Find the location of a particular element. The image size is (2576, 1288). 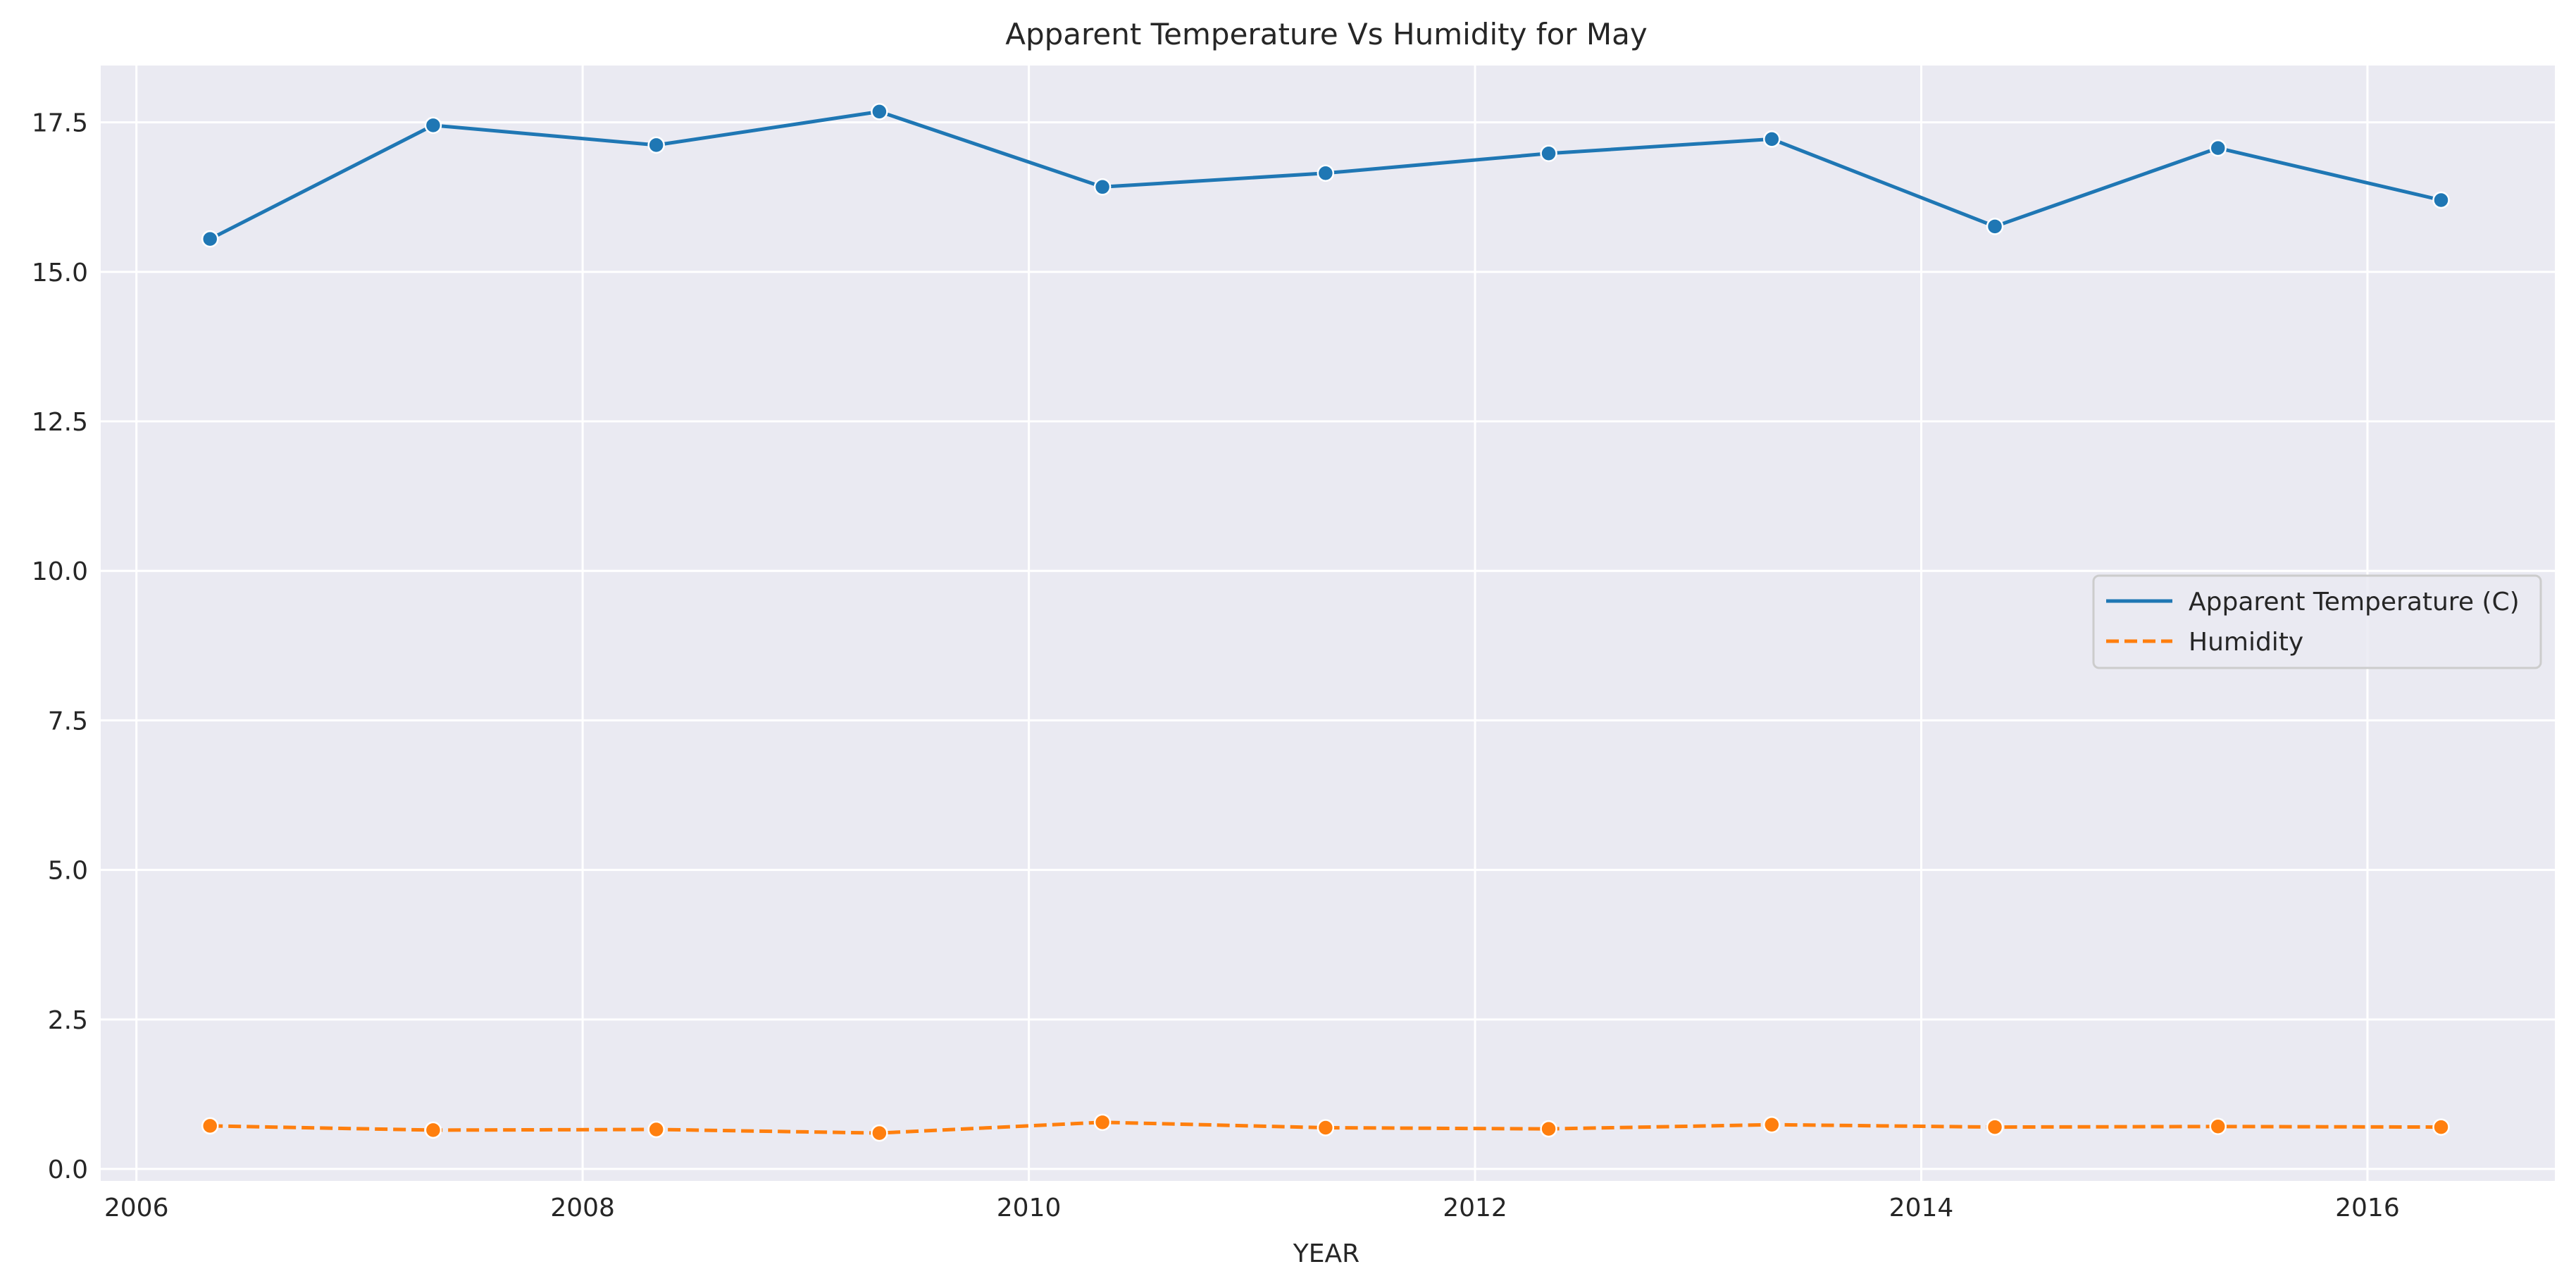

y-tick-label: 7.5 is located at coordinates (68, 721).